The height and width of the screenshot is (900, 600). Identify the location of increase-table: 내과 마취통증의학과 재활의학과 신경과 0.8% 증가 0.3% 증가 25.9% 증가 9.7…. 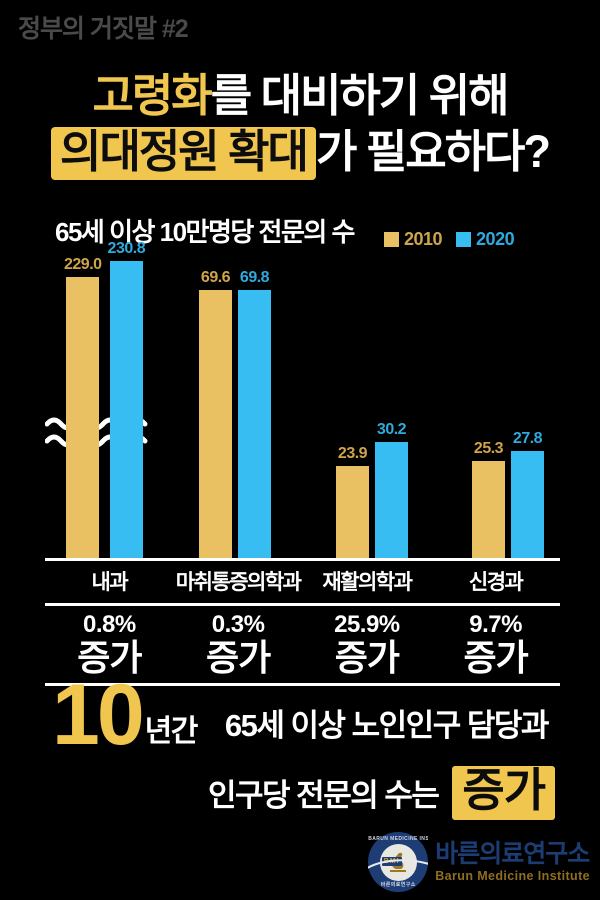
(302, 623).